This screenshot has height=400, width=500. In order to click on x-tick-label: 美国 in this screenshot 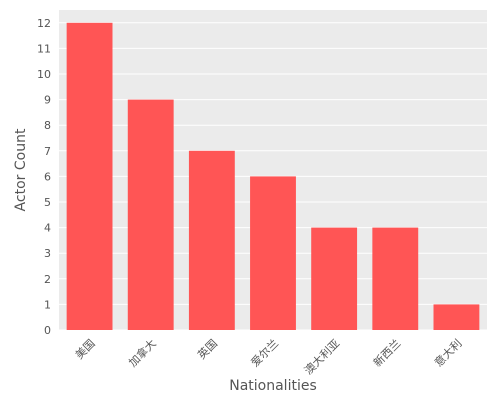, I will do `click(85, 349)`.